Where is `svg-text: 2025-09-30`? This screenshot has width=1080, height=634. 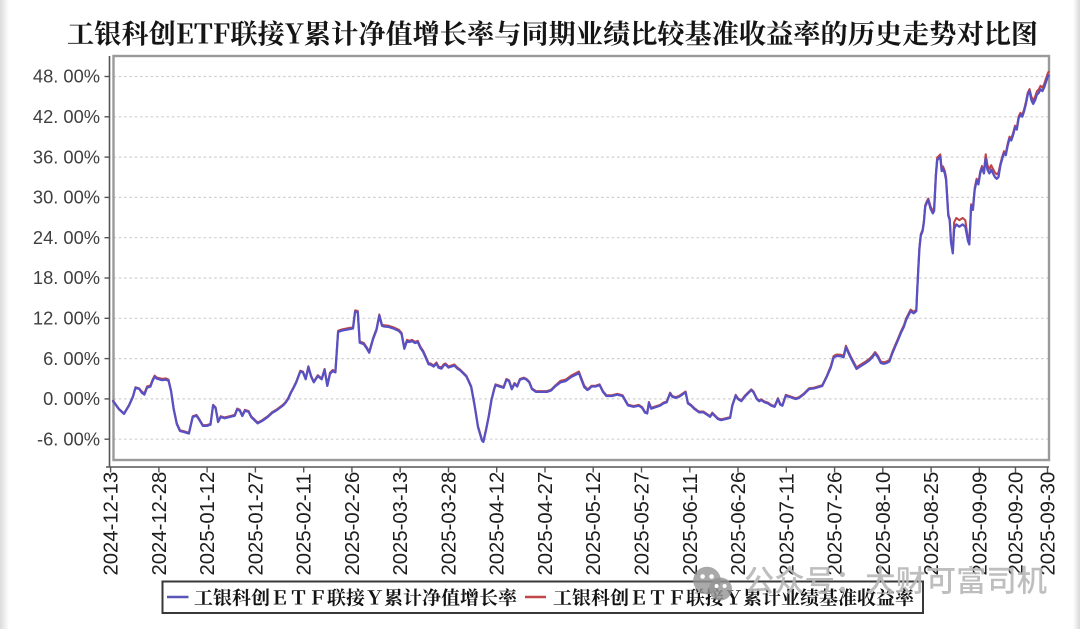
svg-text: 2025-09-30 is located at coordinates (1049, 524).